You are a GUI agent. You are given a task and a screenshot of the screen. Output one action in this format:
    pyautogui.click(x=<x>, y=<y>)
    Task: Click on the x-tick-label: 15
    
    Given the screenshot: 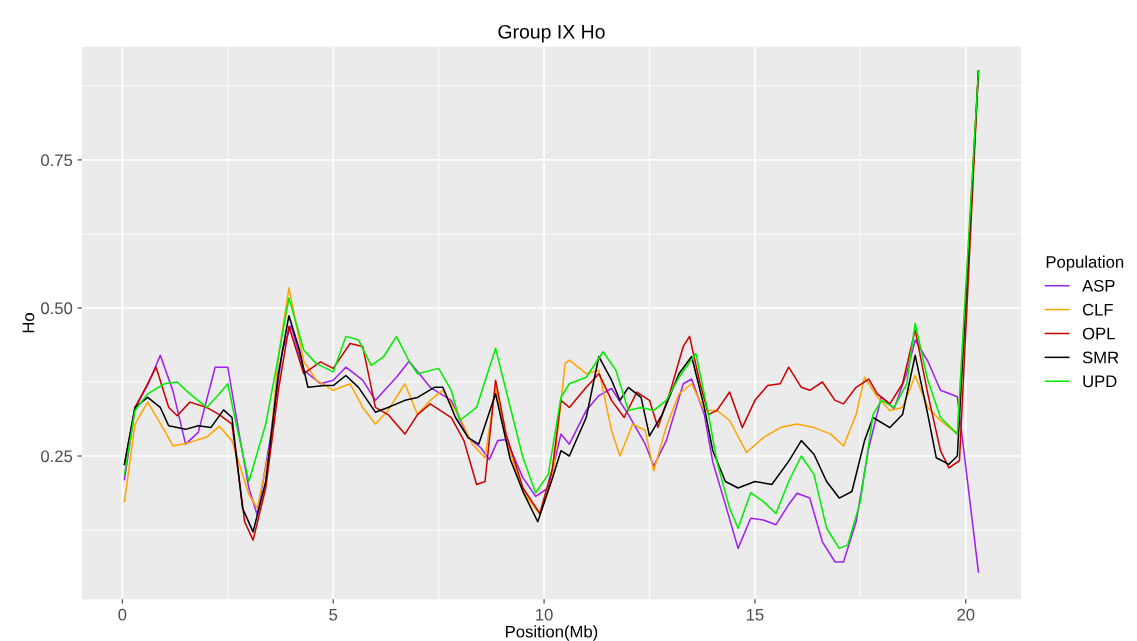 What is the action you would take?
    pyautogui.click(x=755, y=614)
    